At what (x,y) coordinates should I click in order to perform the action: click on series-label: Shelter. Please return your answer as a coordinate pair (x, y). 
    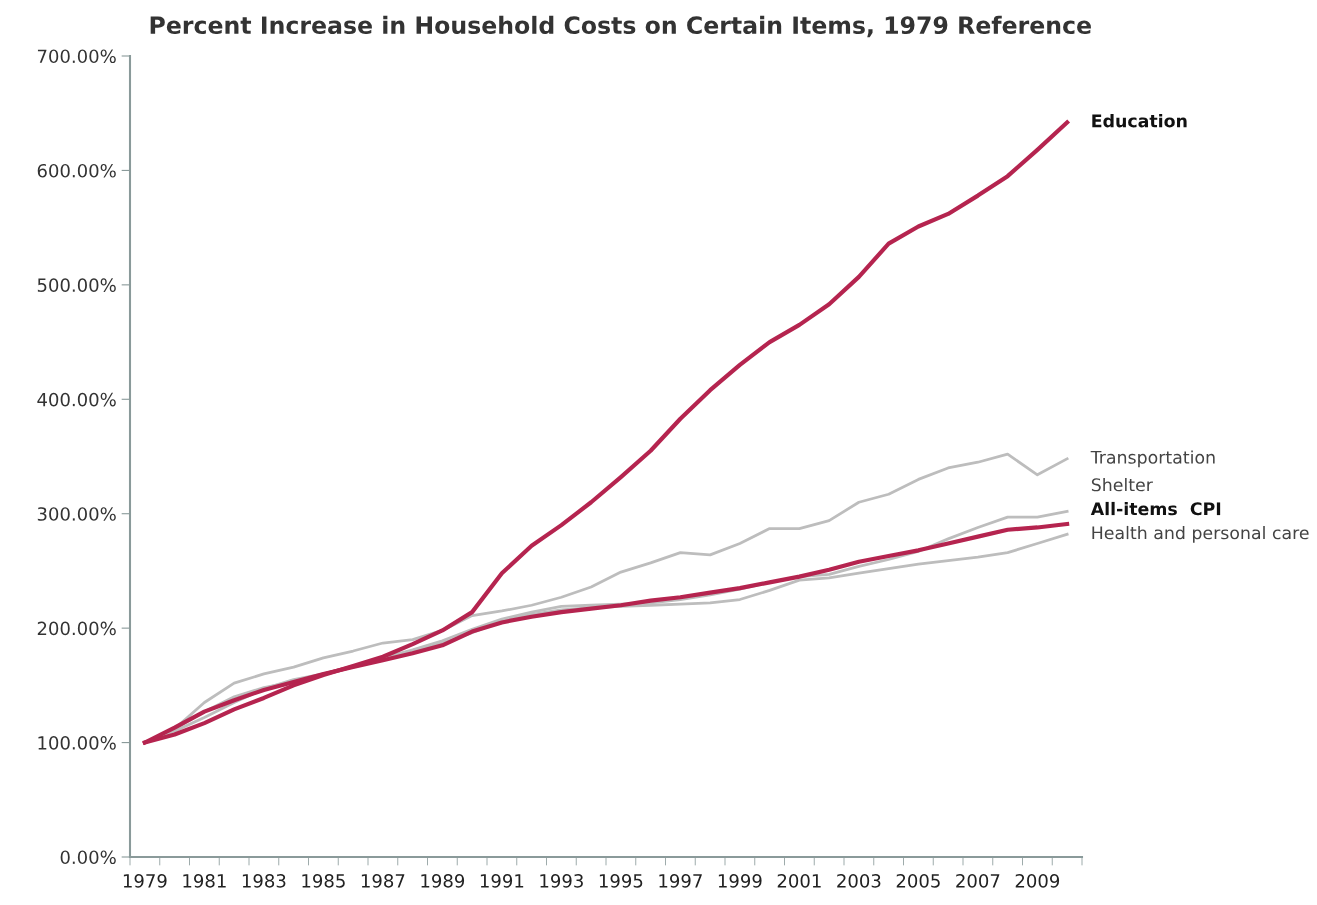
    Looking at the image, I should click on (1122, 484).